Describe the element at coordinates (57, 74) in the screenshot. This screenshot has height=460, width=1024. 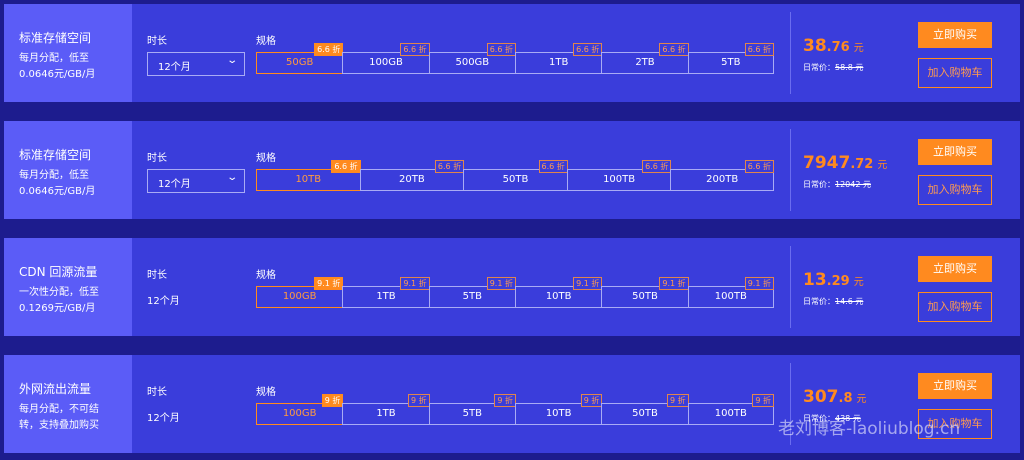
I see `product-desc: 0.0646元/GB/月` at that location.